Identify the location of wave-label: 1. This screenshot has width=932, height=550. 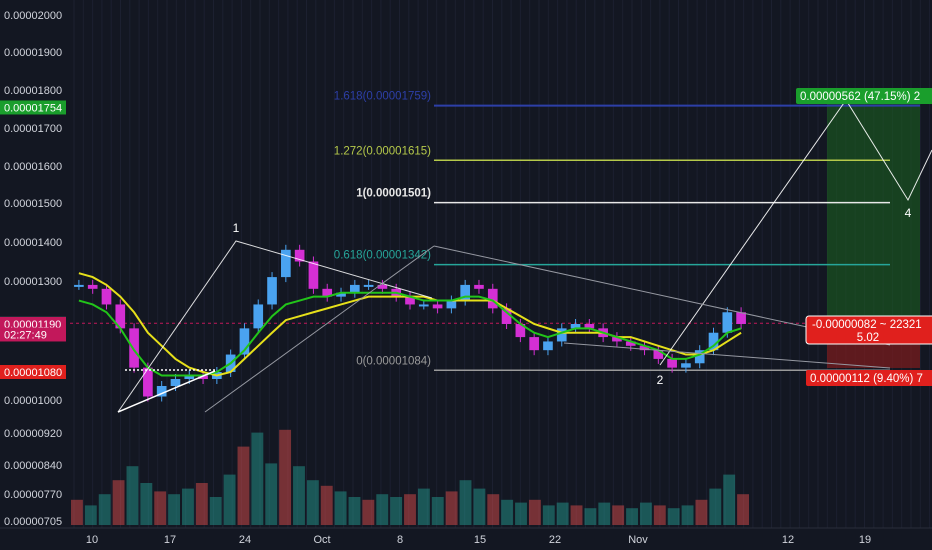
(236, 228).